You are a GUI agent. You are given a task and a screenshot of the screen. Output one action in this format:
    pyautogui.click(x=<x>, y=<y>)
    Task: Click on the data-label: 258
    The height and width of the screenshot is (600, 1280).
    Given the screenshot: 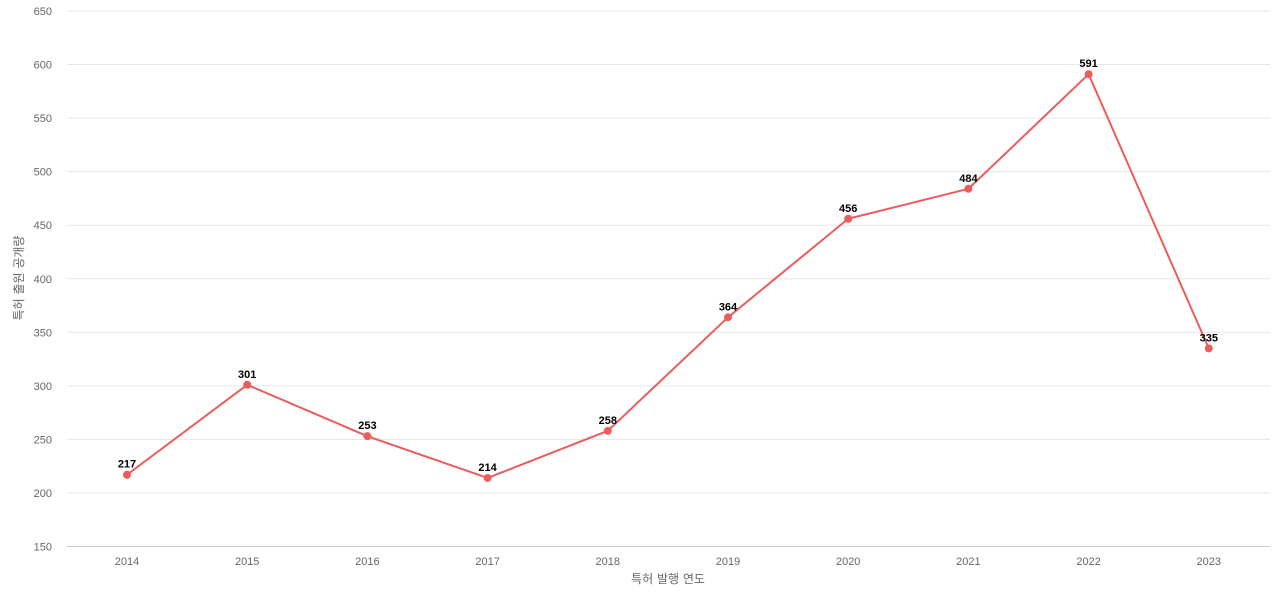 What is the action you would take?
    pyautogui.click(x=608, y=421)
    